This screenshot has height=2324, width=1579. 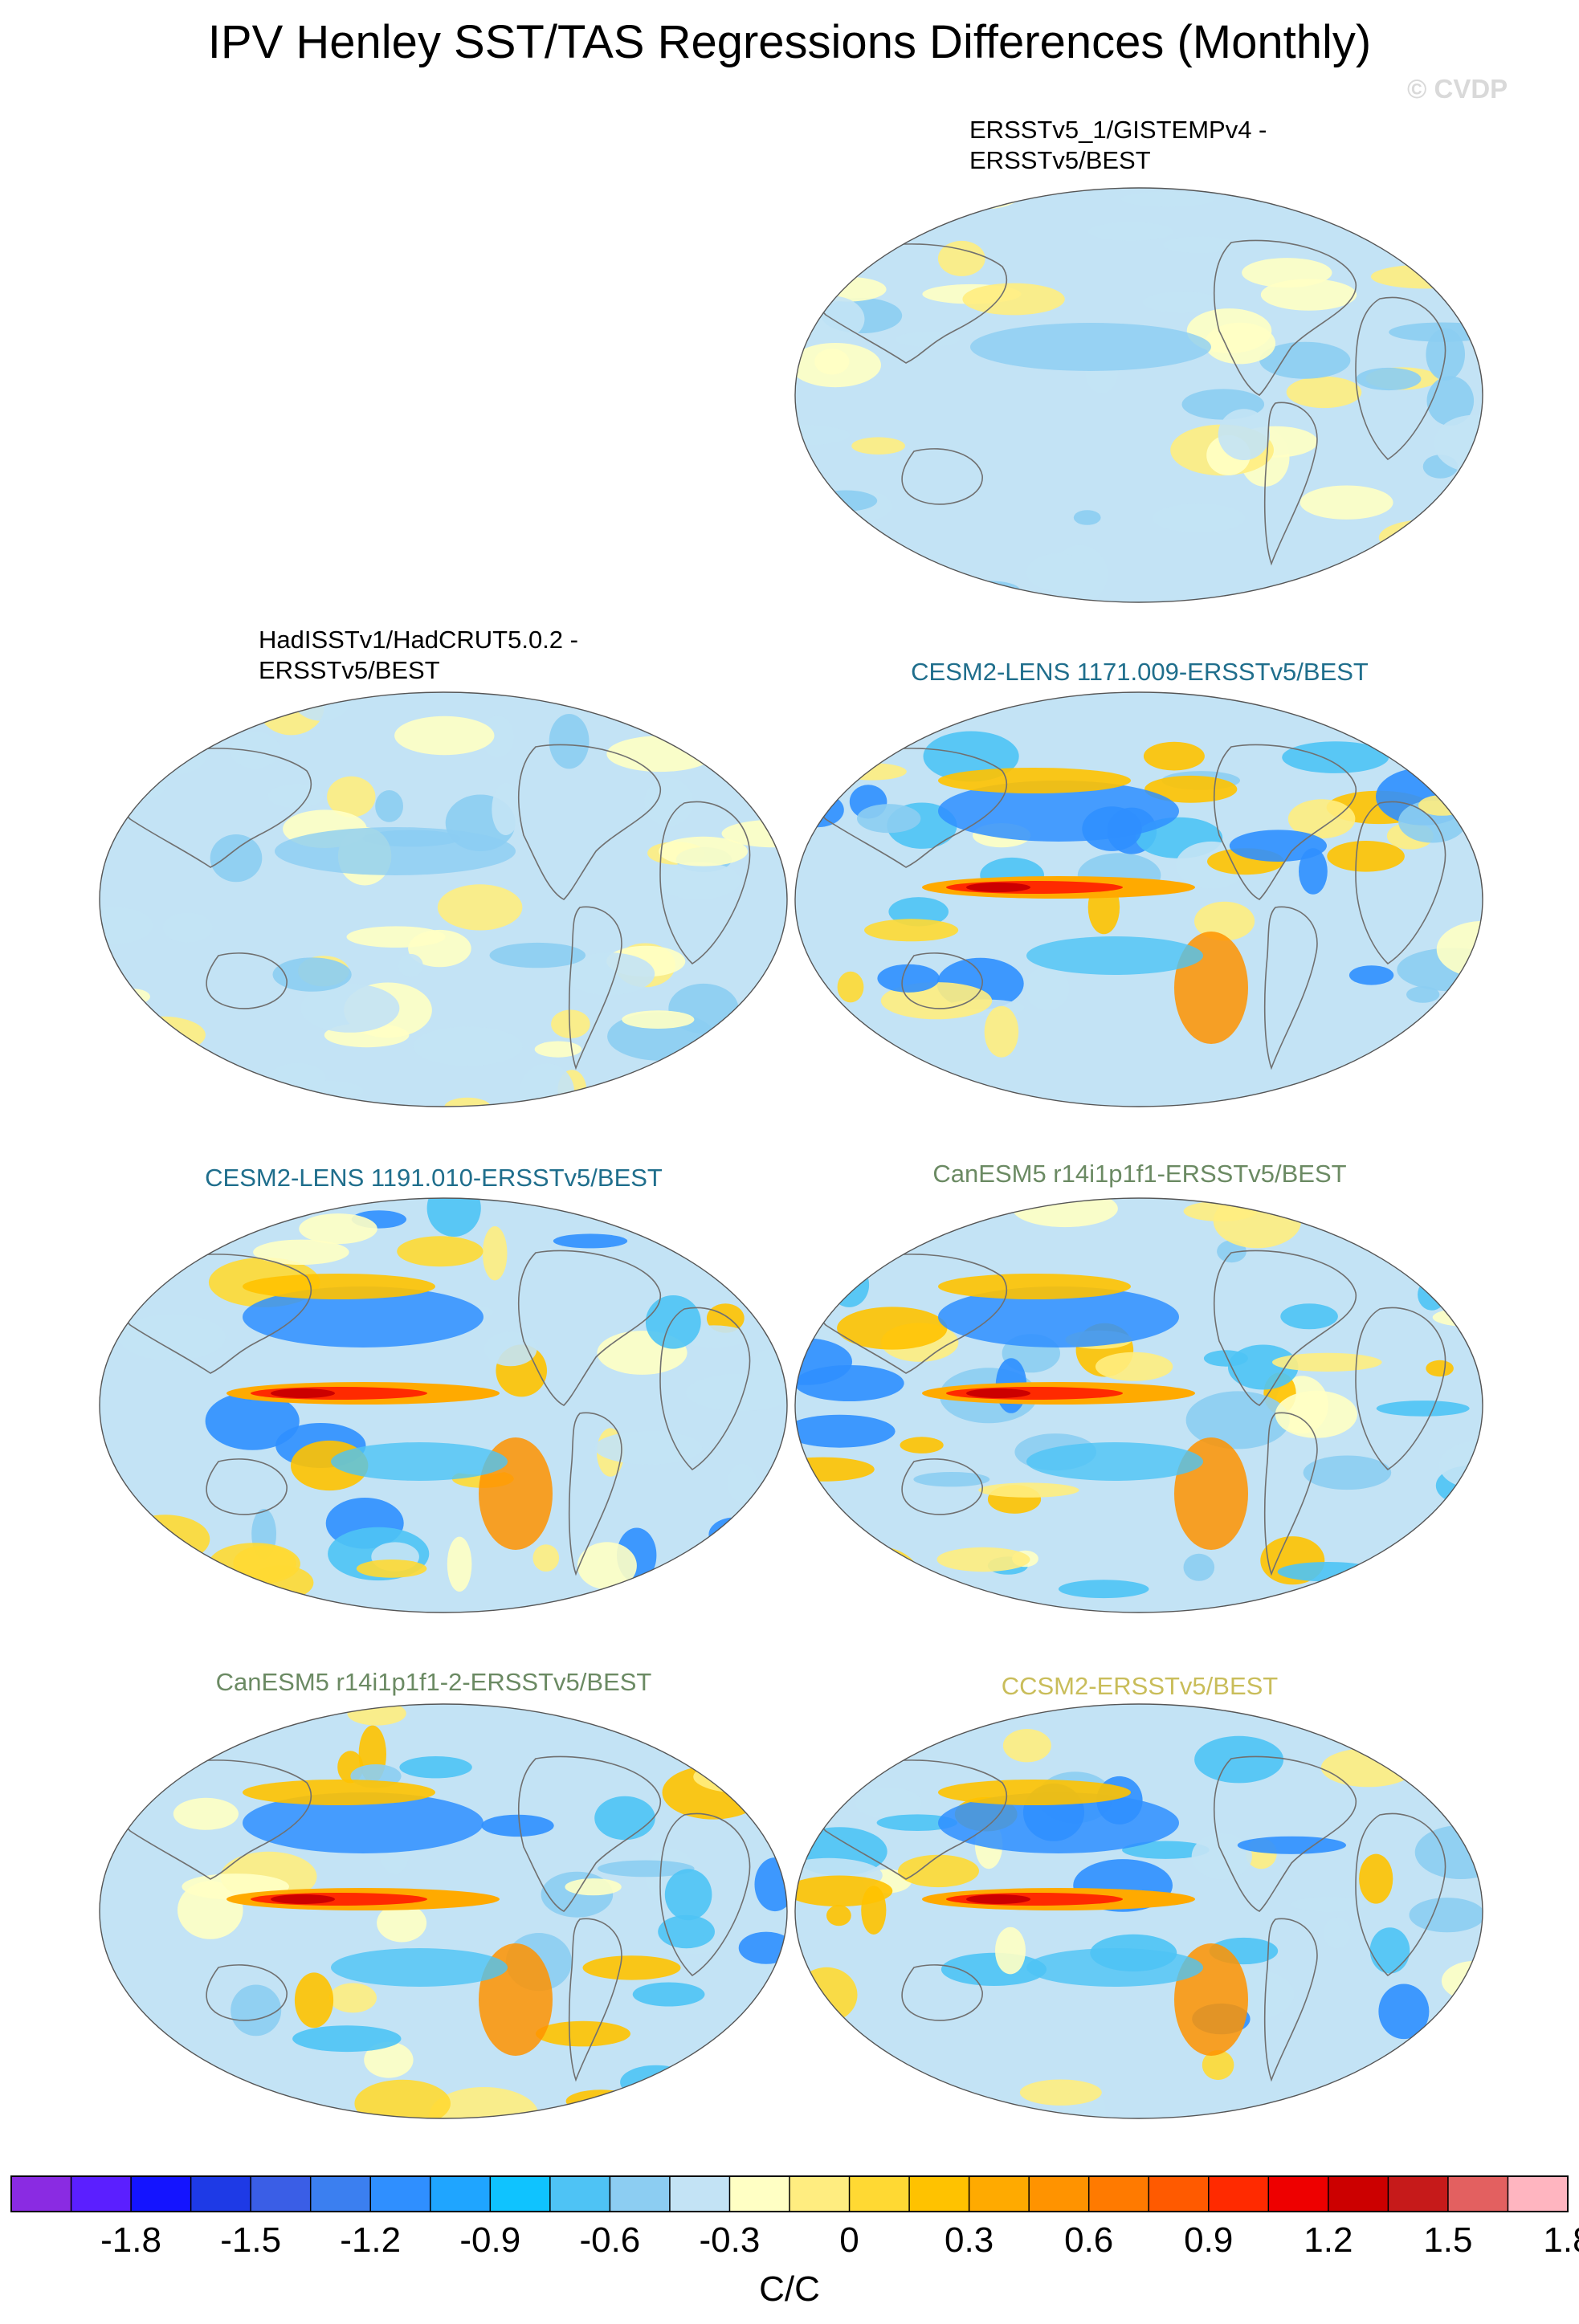 What do you see at coordinates (849, 2240) in the screenshot?
I see `colorbar-tick-label: 0` at bounding box center [849, 2240].